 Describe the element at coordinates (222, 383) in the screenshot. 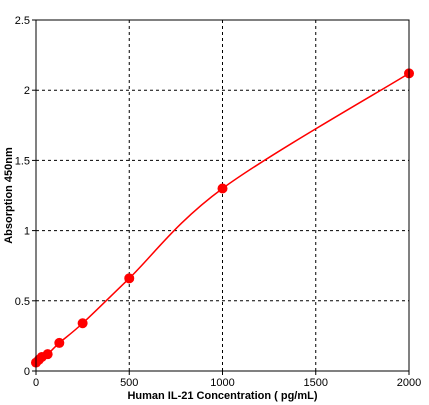

I see `x-tick-label-2: 1000` at that location.